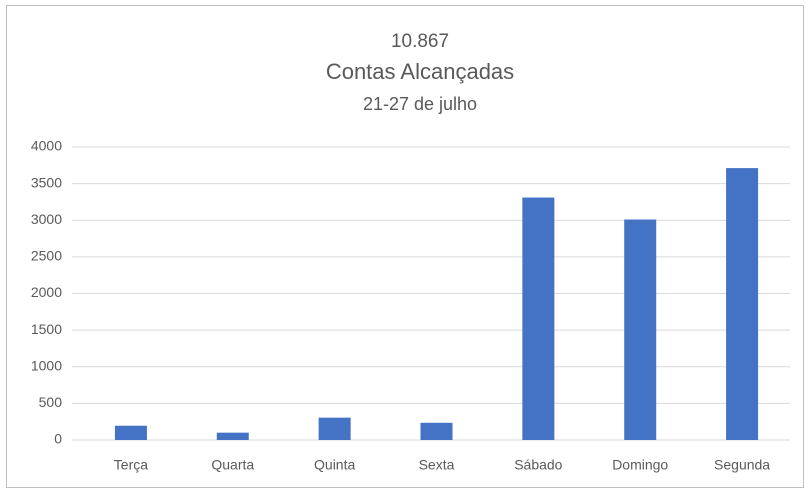  Describe the element at coordinates (420, 71) in the screenshot. I see `chart-title: Contas Alcançadas` at that location.